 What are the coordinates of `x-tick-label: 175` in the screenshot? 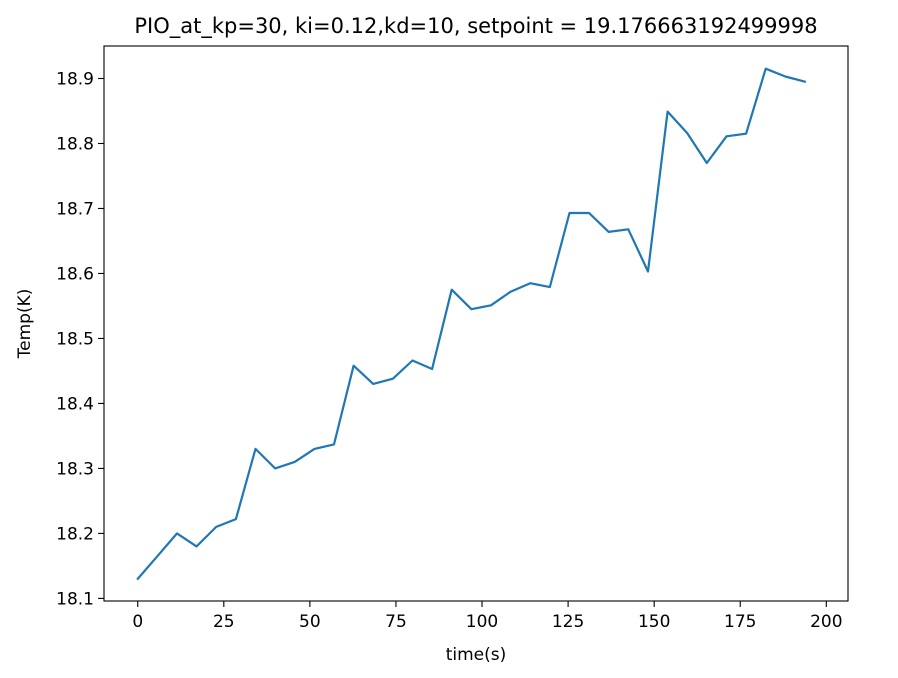 It's located at (740, 622).